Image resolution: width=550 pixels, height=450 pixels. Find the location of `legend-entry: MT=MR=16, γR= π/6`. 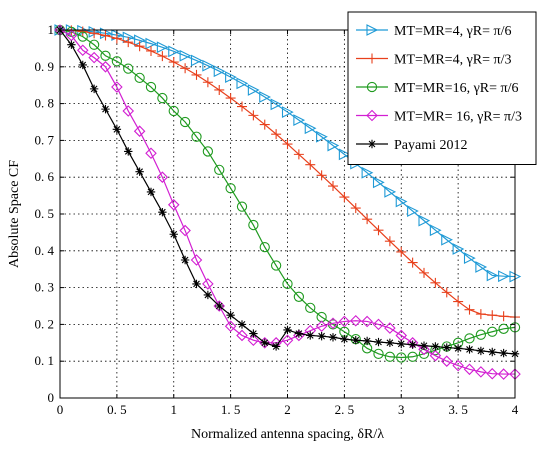

legend-entry: MT=MR=16, γR= π/6 is located at coordinates (437, 88).